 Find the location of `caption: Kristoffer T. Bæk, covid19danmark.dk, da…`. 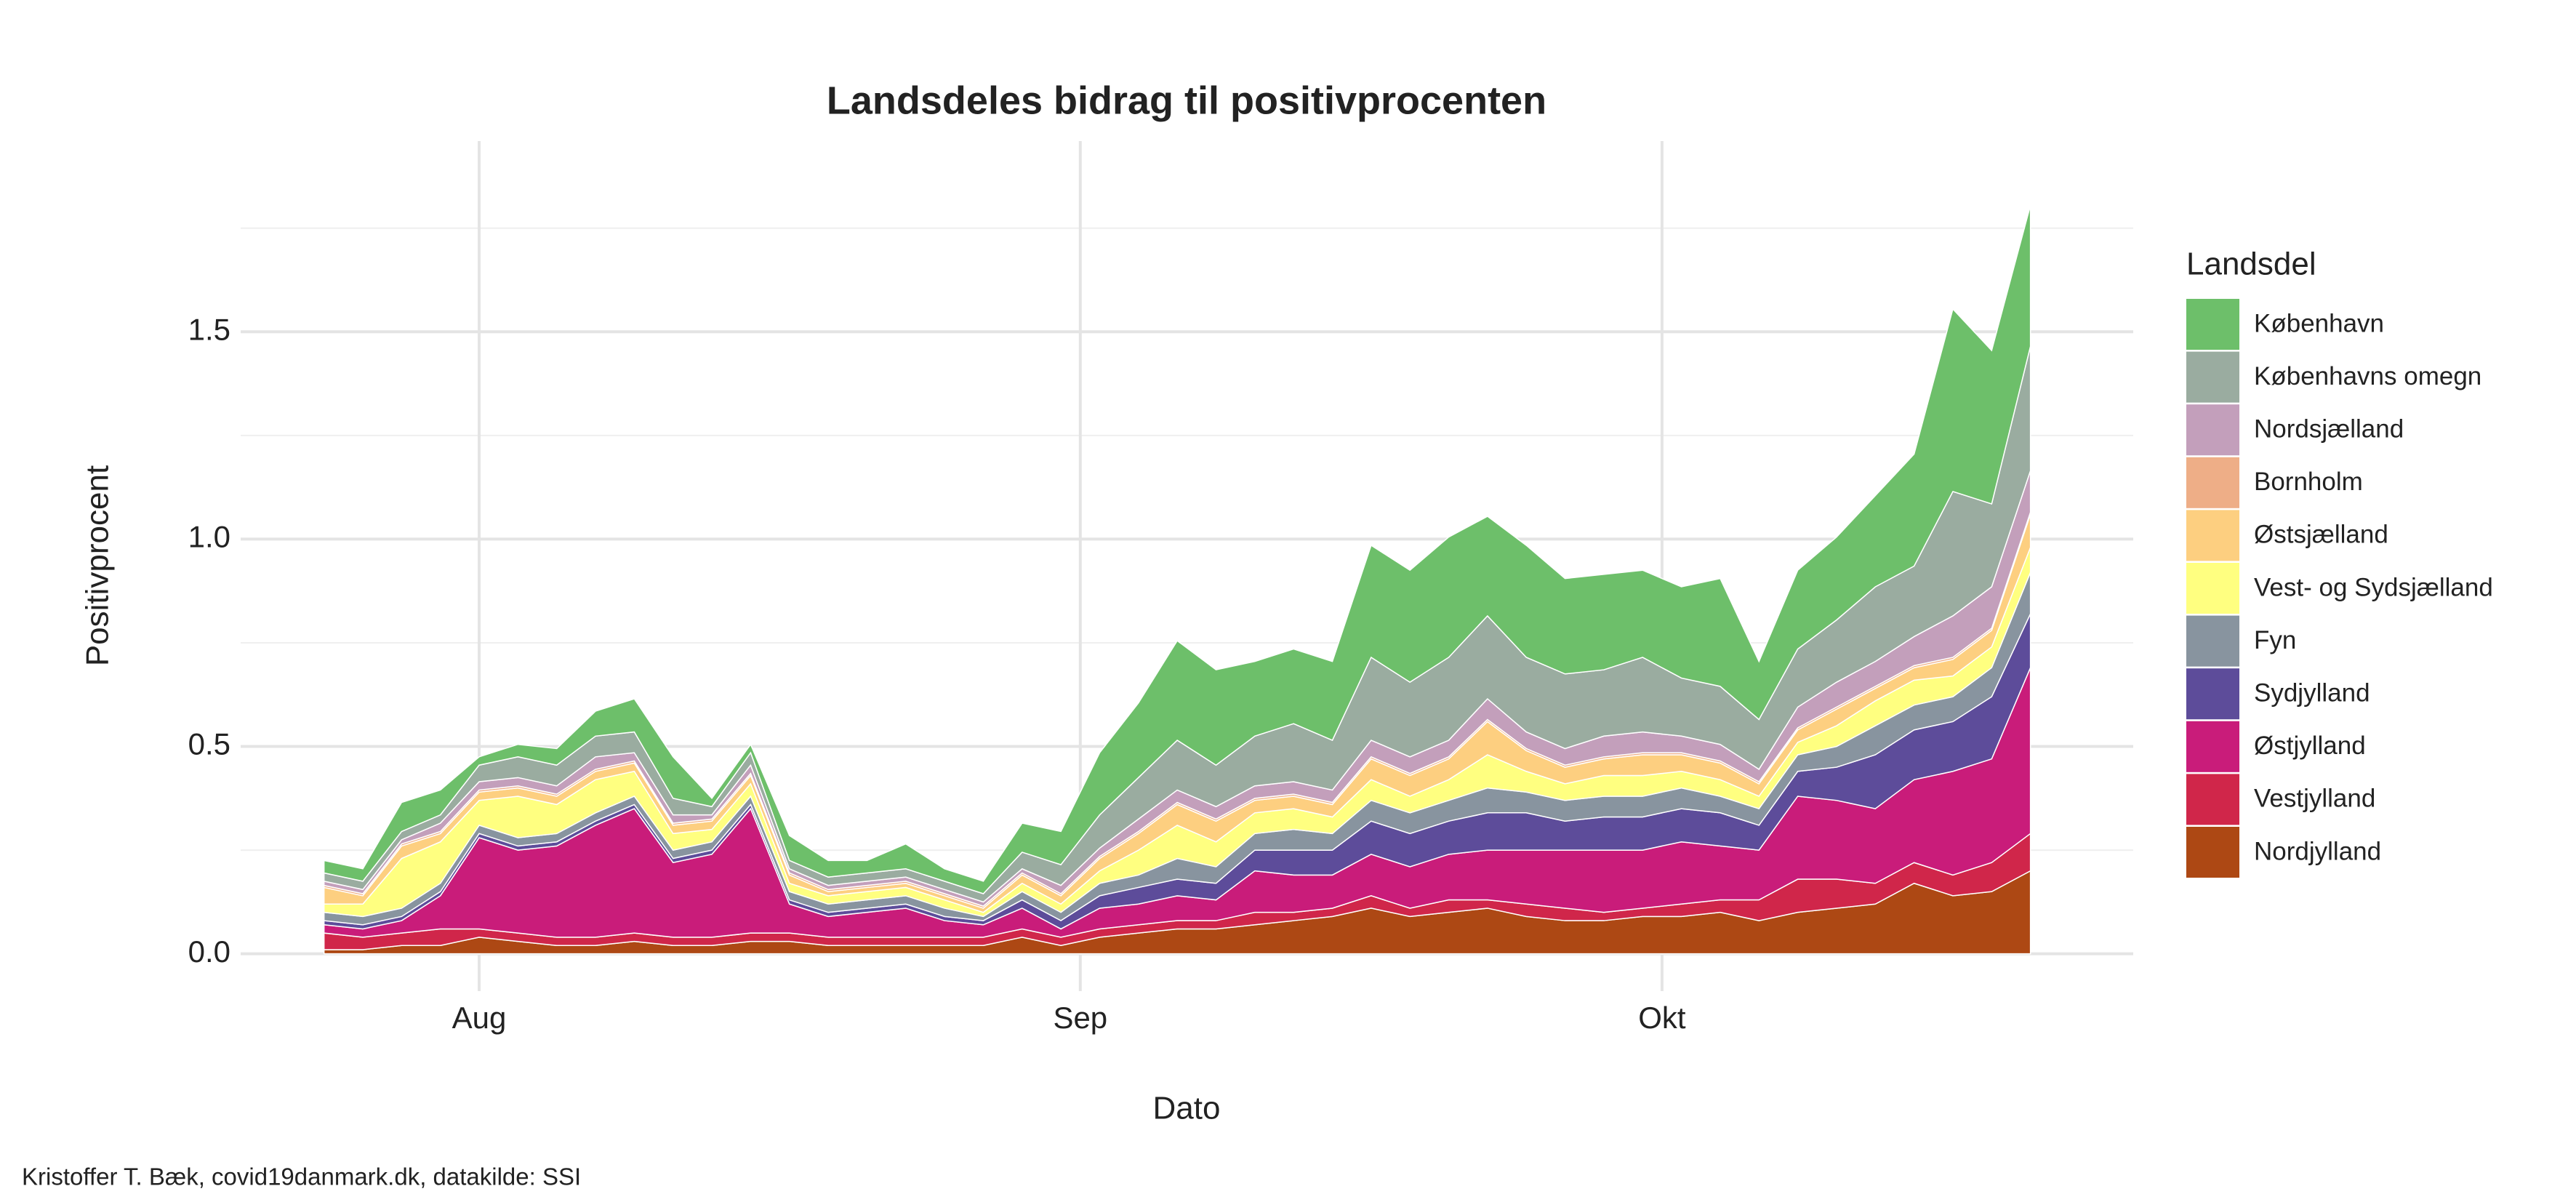

caption: Kristoffer T. Bæk, covid19danmark.dk, da… is located at coordinates (301, 1176).